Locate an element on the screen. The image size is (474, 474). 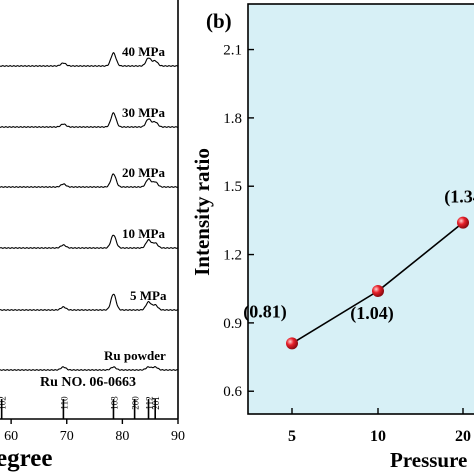
xrd-series-labels: 40 MPa 30 MPa 20 MPa 10 MPa 5 MPa Ru powder is located at coordinates (135, 203).